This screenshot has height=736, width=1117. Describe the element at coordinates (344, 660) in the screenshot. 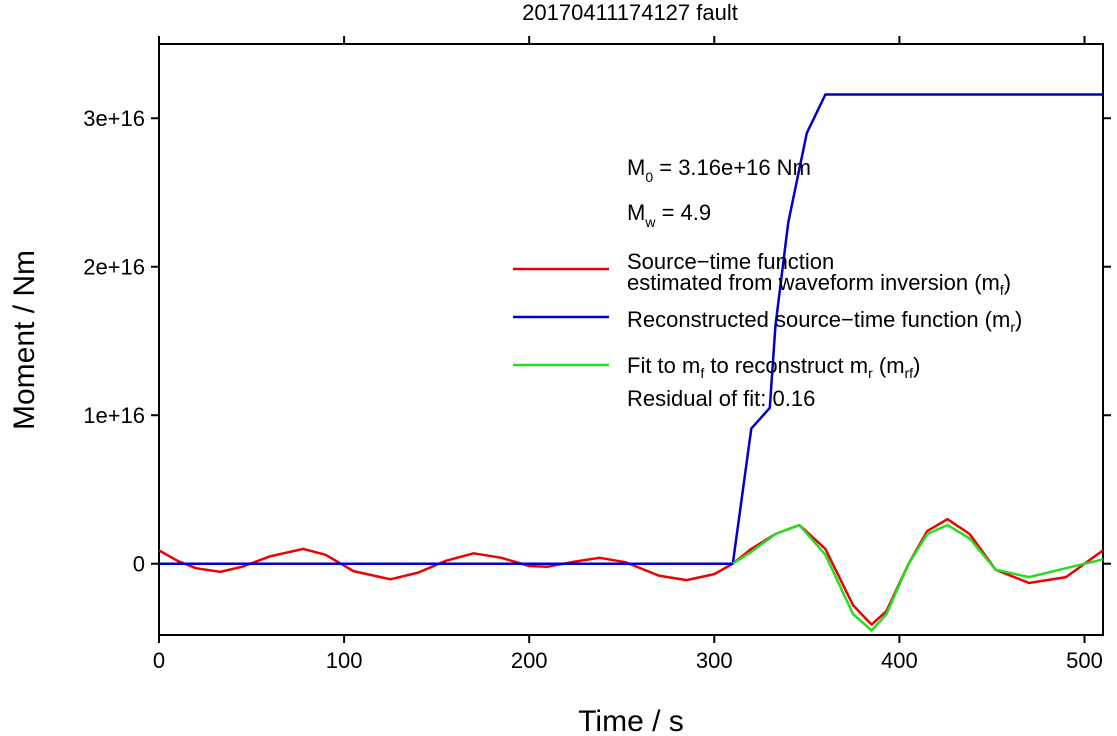

I see `x-tick-label: 100` at that location.